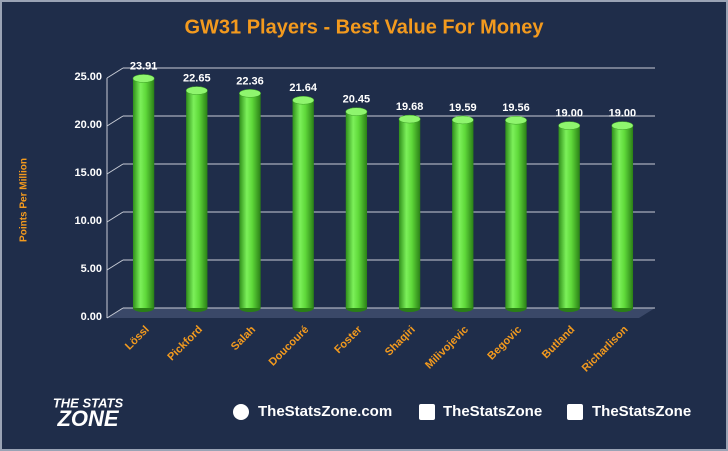 The width and height of the screenshot is (728, 451). What do you see at coordinates (91, 269) in the screenshot?
I see `y-tick-label: 5.00` at bounding box center [91, 269].